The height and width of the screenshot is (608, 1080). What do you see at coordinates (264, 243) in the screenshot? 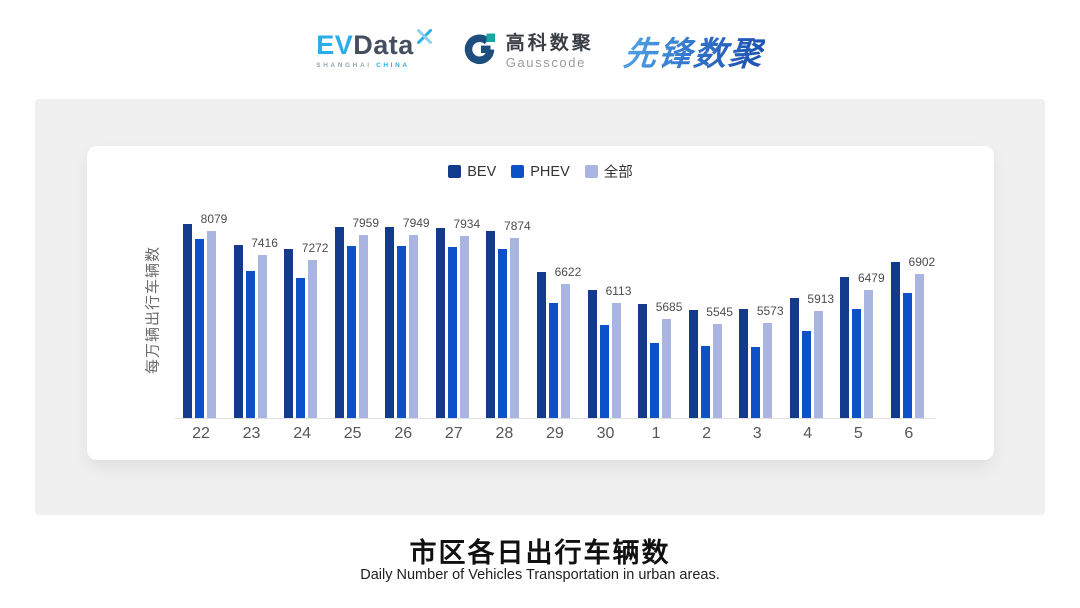
I see `value-label-23: 7416` at bounding box center [264, 243].